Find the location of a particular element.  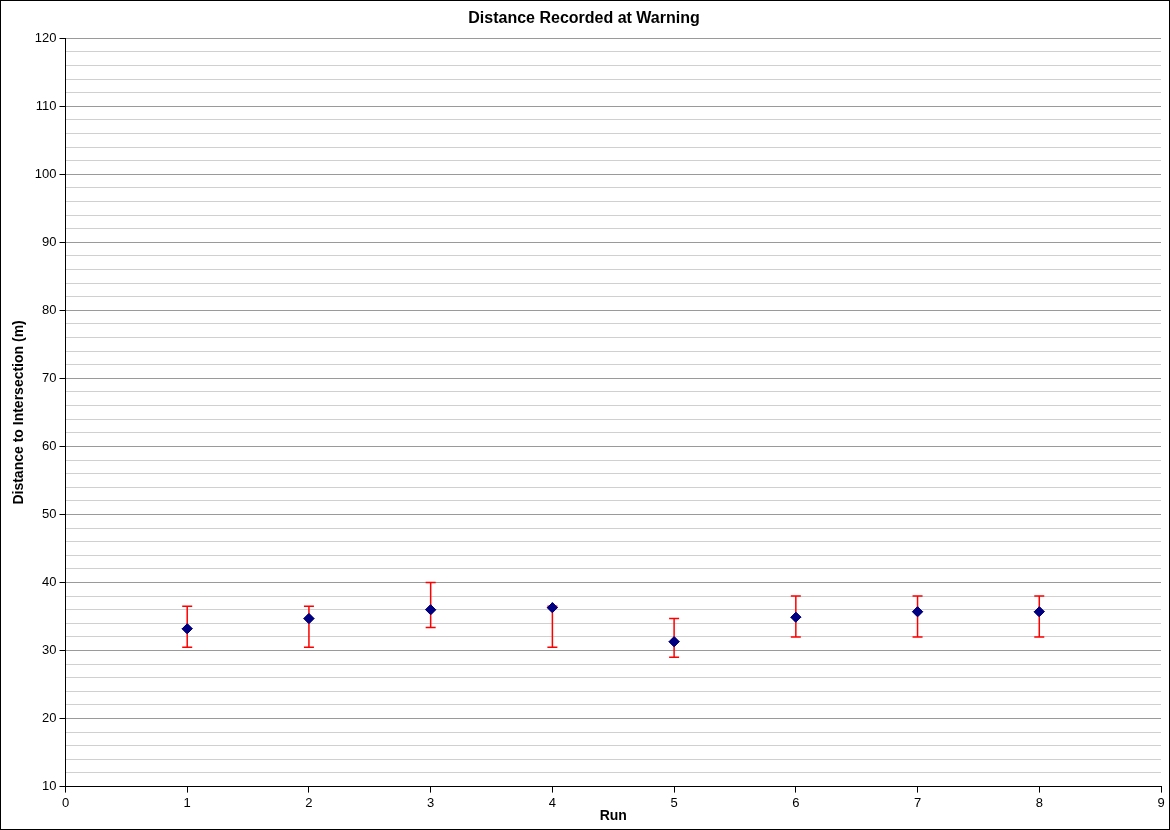

y-tick-label: 20 is located at coordinates (49, 718).